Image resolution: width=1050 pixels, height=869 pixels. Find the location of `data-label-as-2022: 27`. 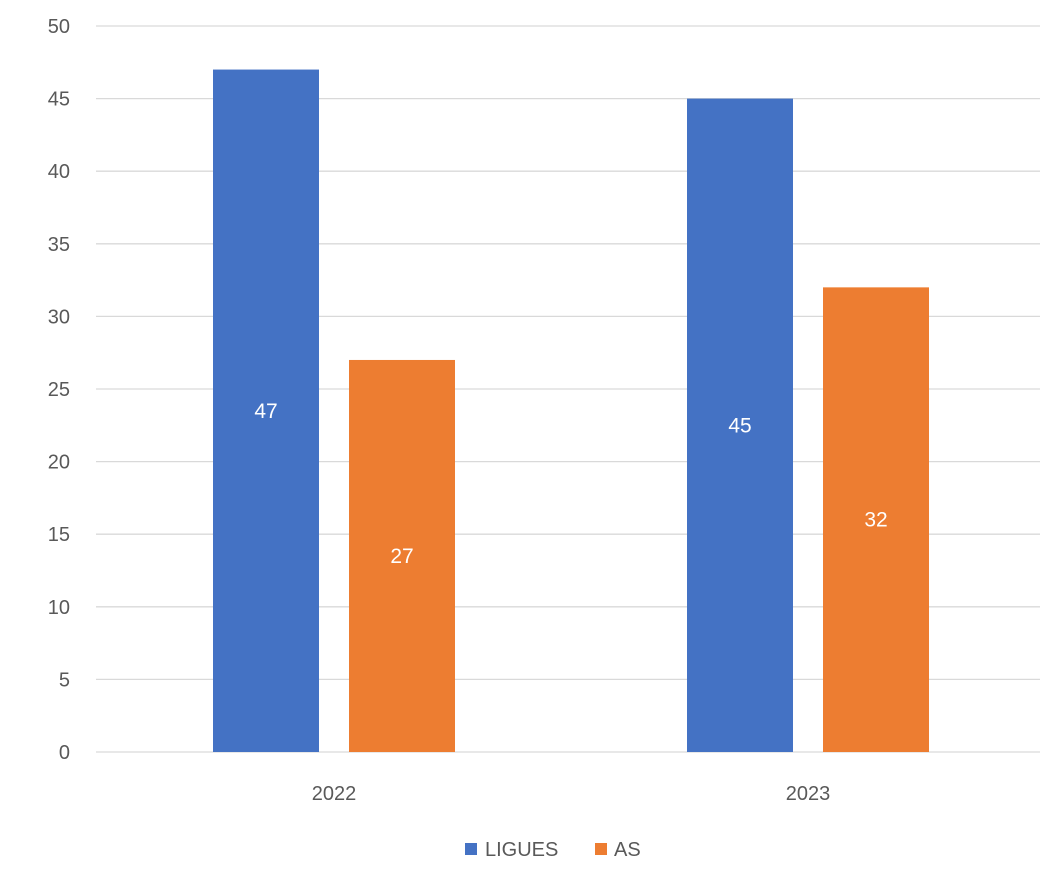

data-label-as-2022: 27 is located at coordinates (401, 556).